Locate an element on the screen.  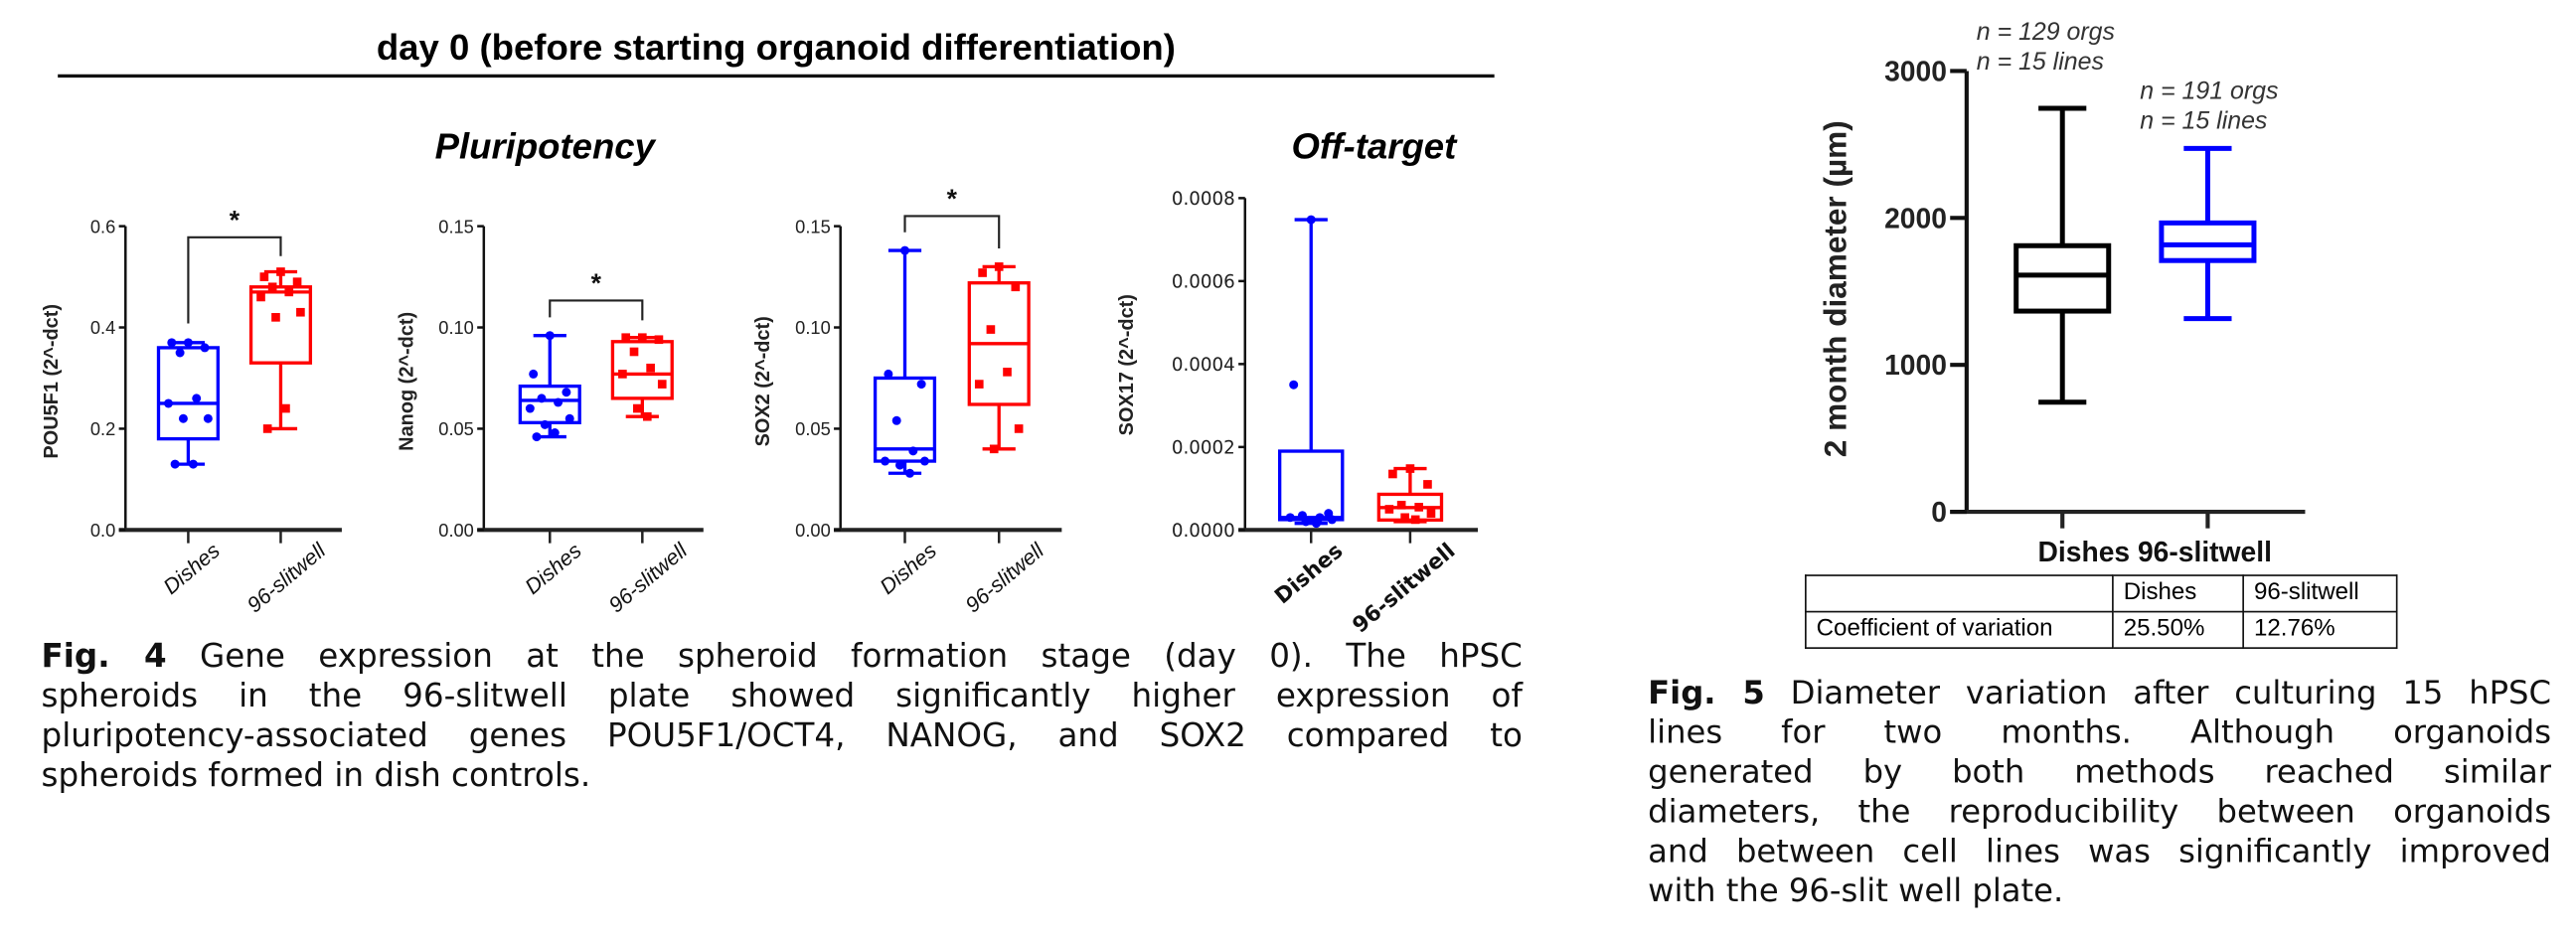
y-tick-label: 0.0000 is located at coordinates (1203, 531).